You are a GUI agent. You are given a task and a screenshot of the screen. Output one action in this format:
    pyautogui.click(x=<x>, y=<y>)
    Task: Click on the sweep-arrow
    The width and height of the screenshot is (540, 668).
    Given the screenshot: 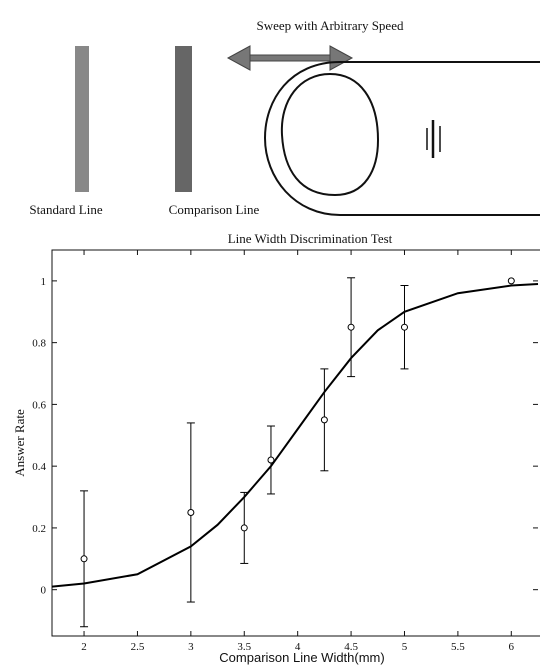 What is the action you would take?
    pyautogui.click(x=290, y=58)
    